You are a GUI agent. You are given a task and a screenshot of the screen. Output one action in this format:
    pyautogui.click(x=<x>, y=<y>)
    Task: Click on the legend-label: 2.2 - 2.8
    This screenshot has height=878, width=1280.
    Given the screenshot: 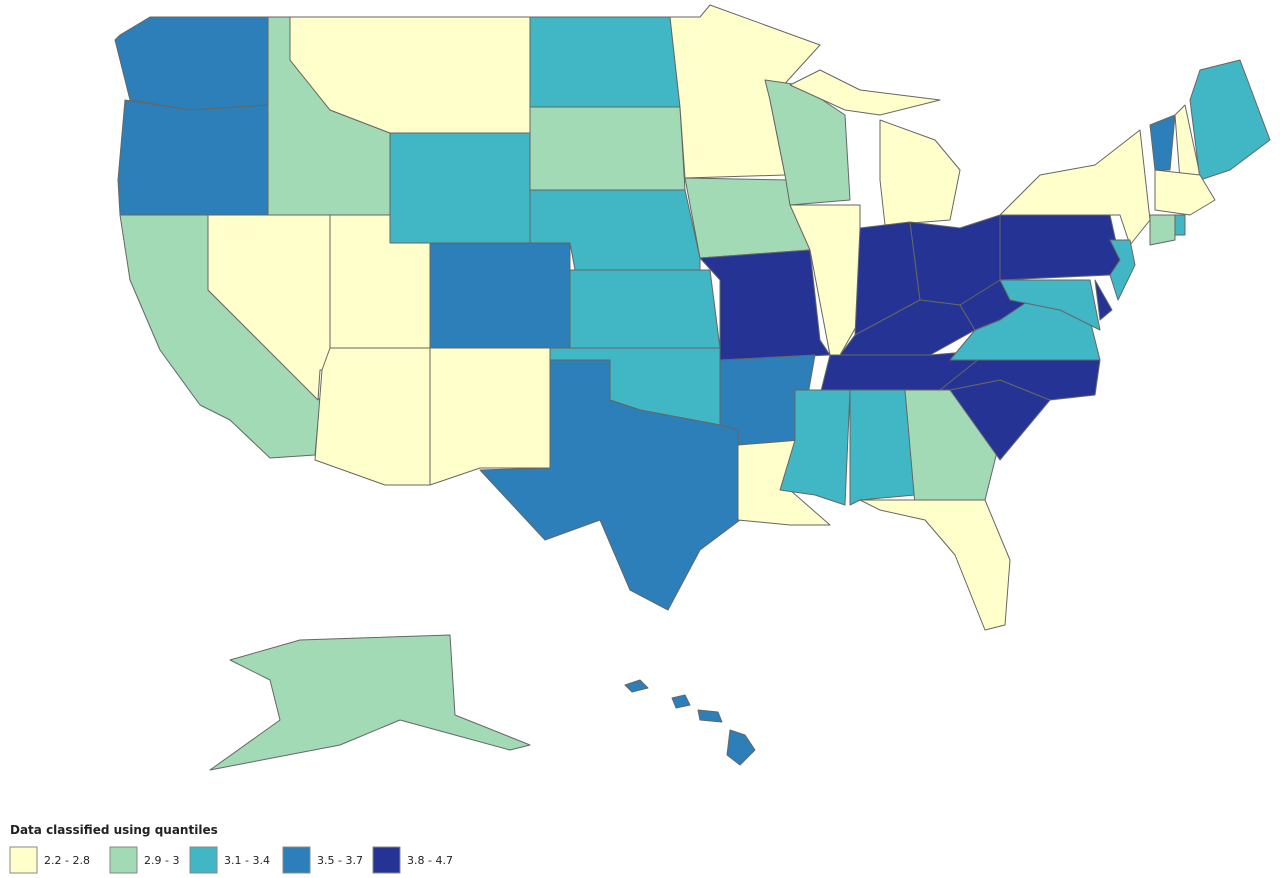 What is the action you would take?
    pyautogui.click(x=67, y=860)
    